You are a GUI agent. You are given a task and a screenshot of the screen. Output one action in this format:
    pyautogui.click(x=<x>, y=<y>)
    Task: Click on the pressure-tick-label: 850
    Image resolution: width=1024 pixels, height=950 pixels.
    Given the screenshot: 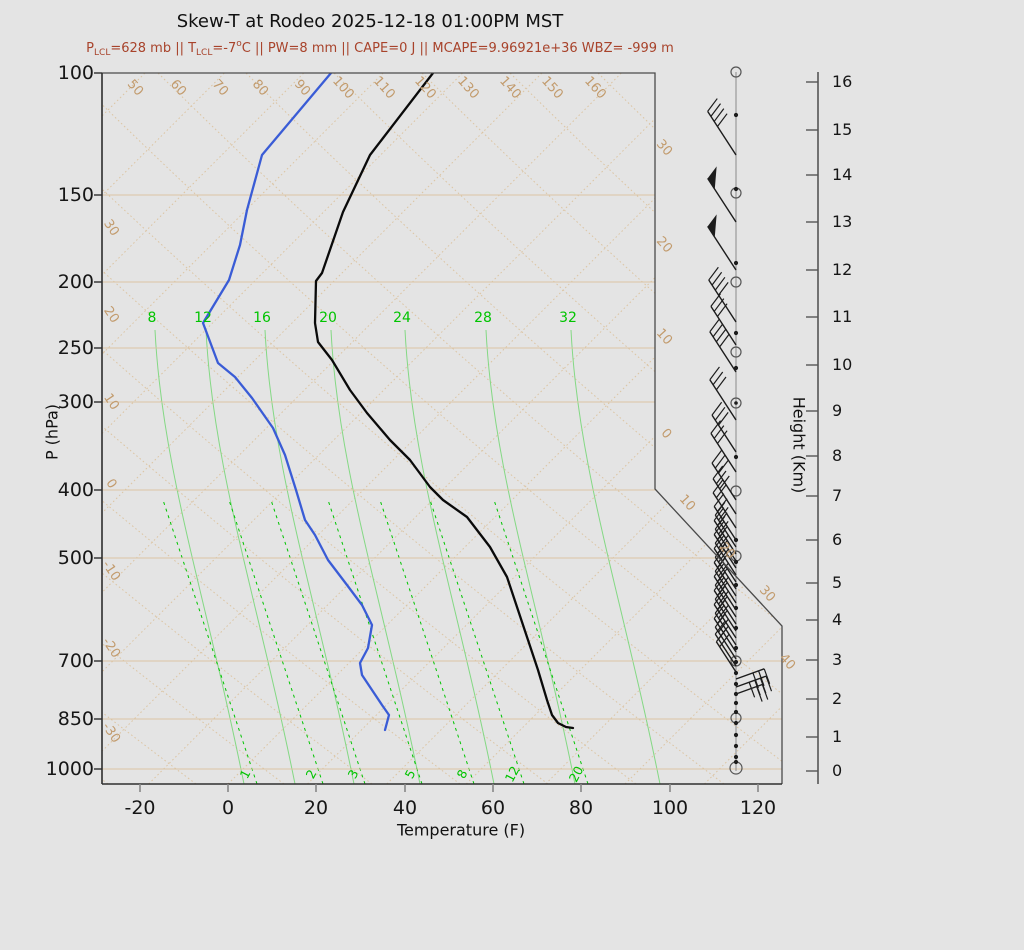 What is the action you would take?
    pyautogui.click(x=75, y=719)
    